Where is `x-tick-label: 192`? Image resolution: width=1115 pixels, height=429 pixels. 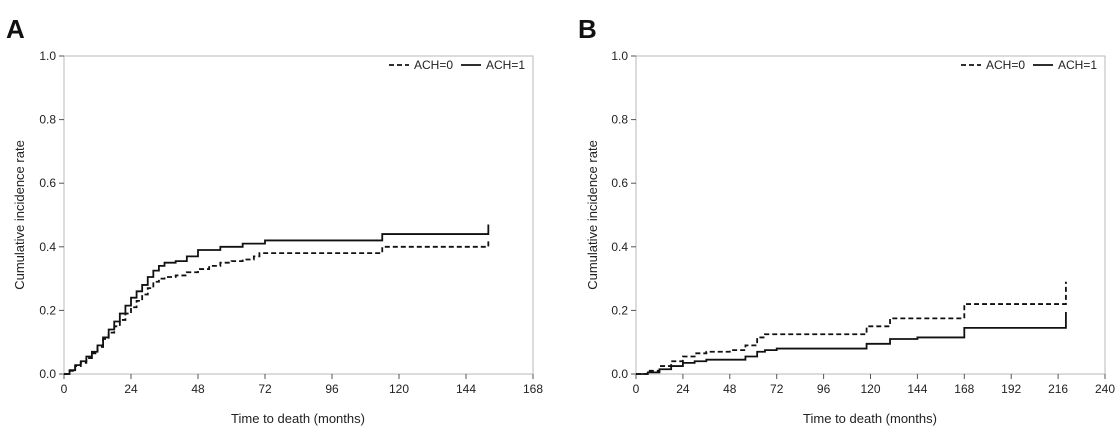
x-tick-label: 192 is located at coordinates (1011, 389).